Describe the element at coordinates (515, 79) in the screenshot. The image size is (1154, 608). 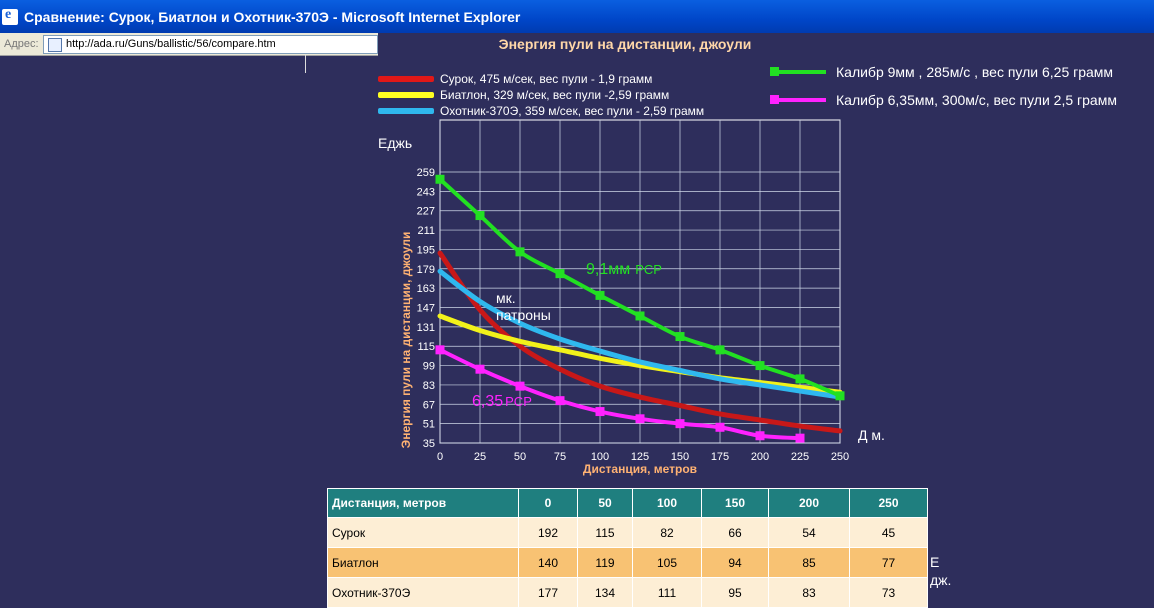
I see `legend-item-surok: Сурок, 475 м/сек, вес пули - 1,9 грамм` at that location.